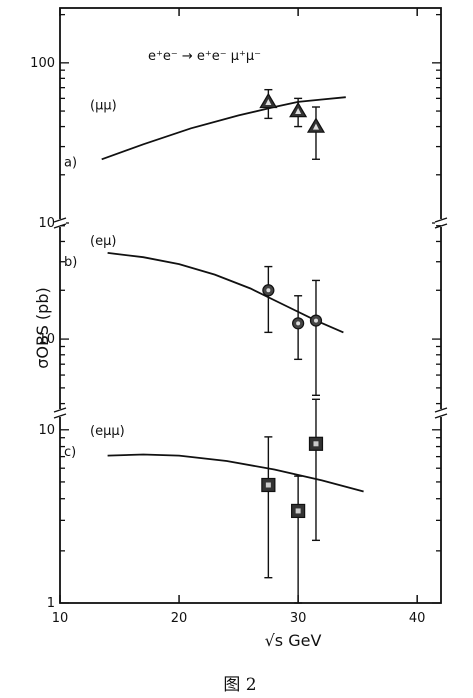  I want to click on panel-tag: c), so click(70, 452).